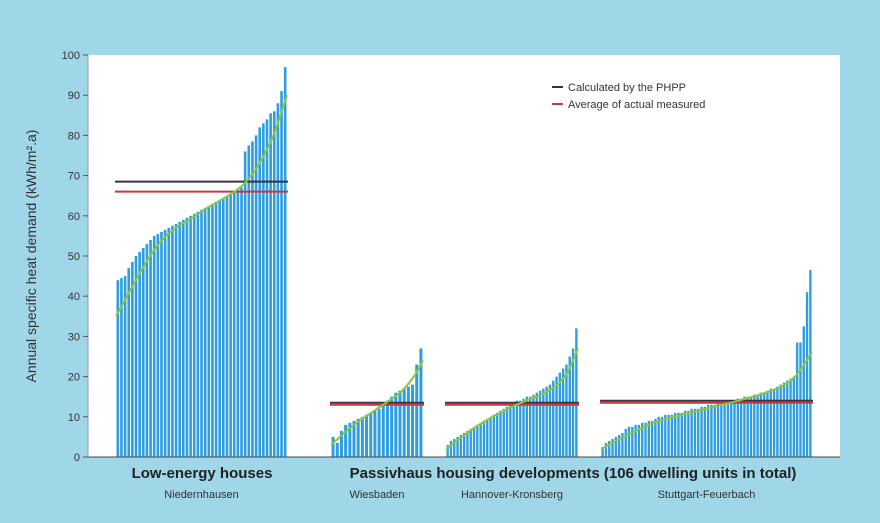 The image size is (880, 523). Describe the element at coordinates (74, 378) in the screenshot. I see `y-tick-label: 20` at that location.